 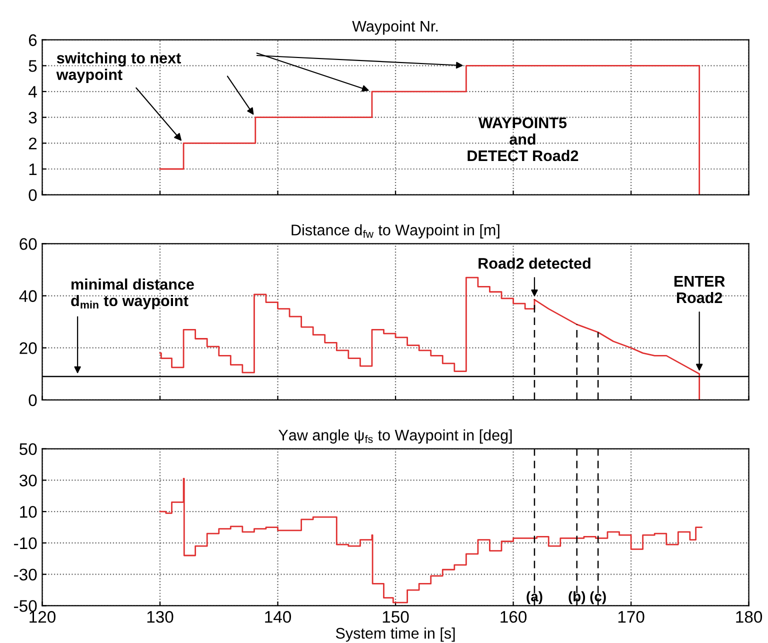 I want to click on ref-line-label: (b), so click(x=577, y=597).